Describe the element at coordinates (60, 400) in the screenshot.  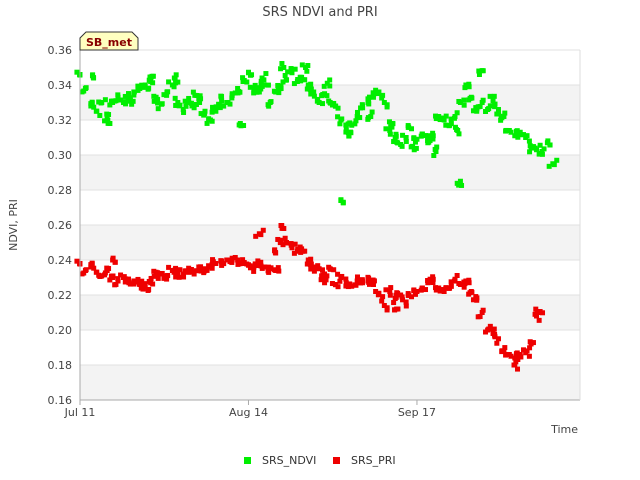
I see `y-tick-label: 0.16` at that location.